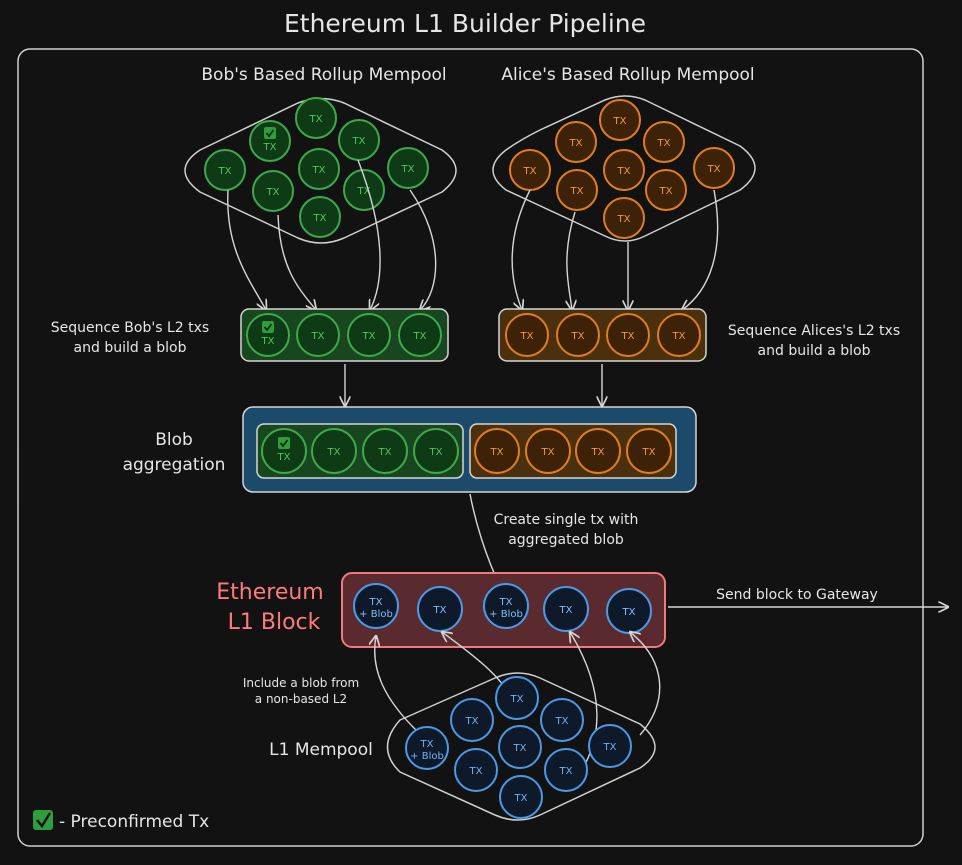 Image resolution: width=962 pixels, height=865 pixels. What do you see at coordinates (174, 465) in the screenshot?
I see `aggregation-label-2: aggregation` at bounding box center [174, 465].